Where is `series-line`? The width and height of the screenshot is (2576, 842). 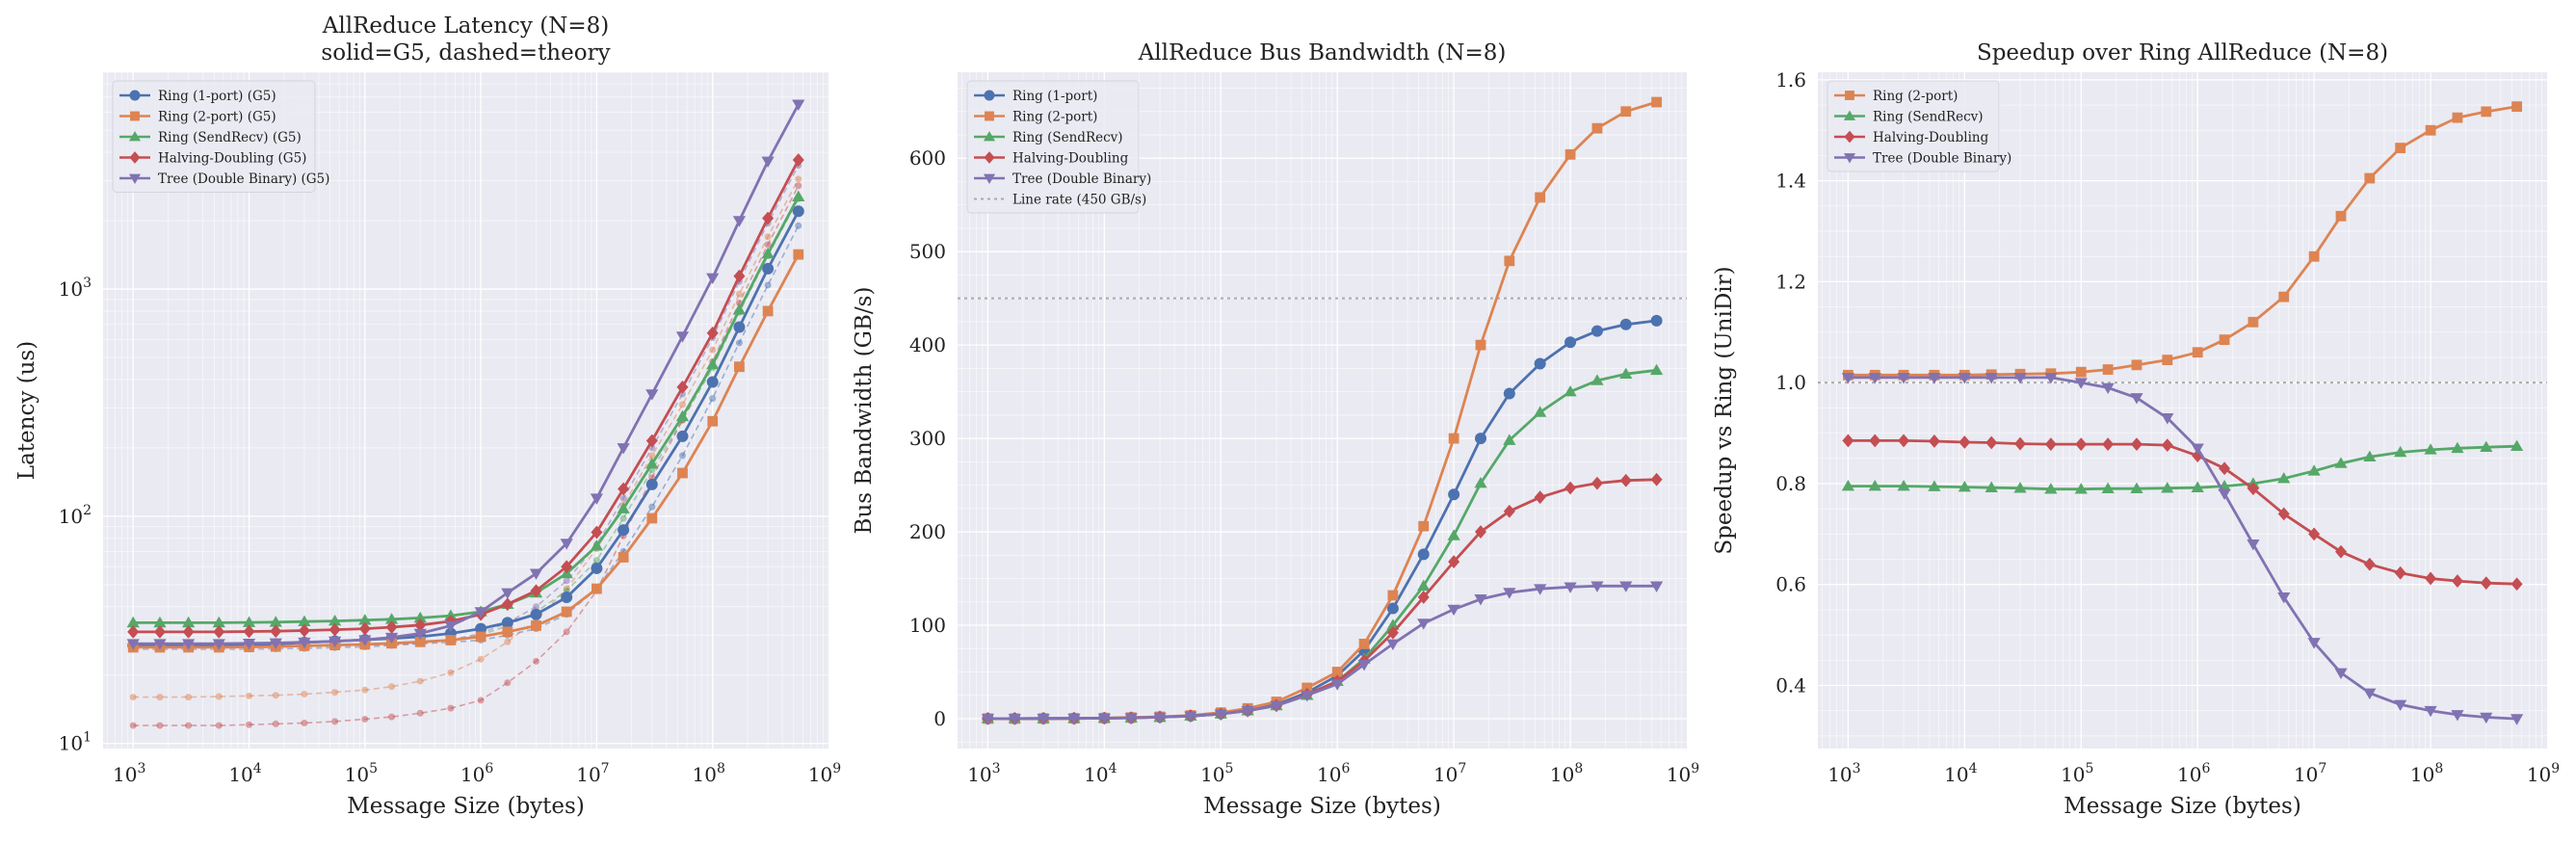
series-line is located at coordinates (1322, 652).